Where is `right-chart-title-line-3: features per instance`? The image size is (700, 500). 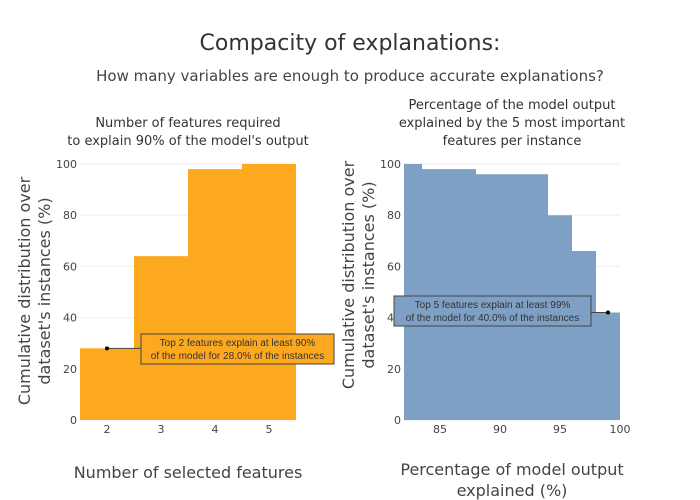 right-chart-title-line-3: features per instance is located at coordinates (512, 141).